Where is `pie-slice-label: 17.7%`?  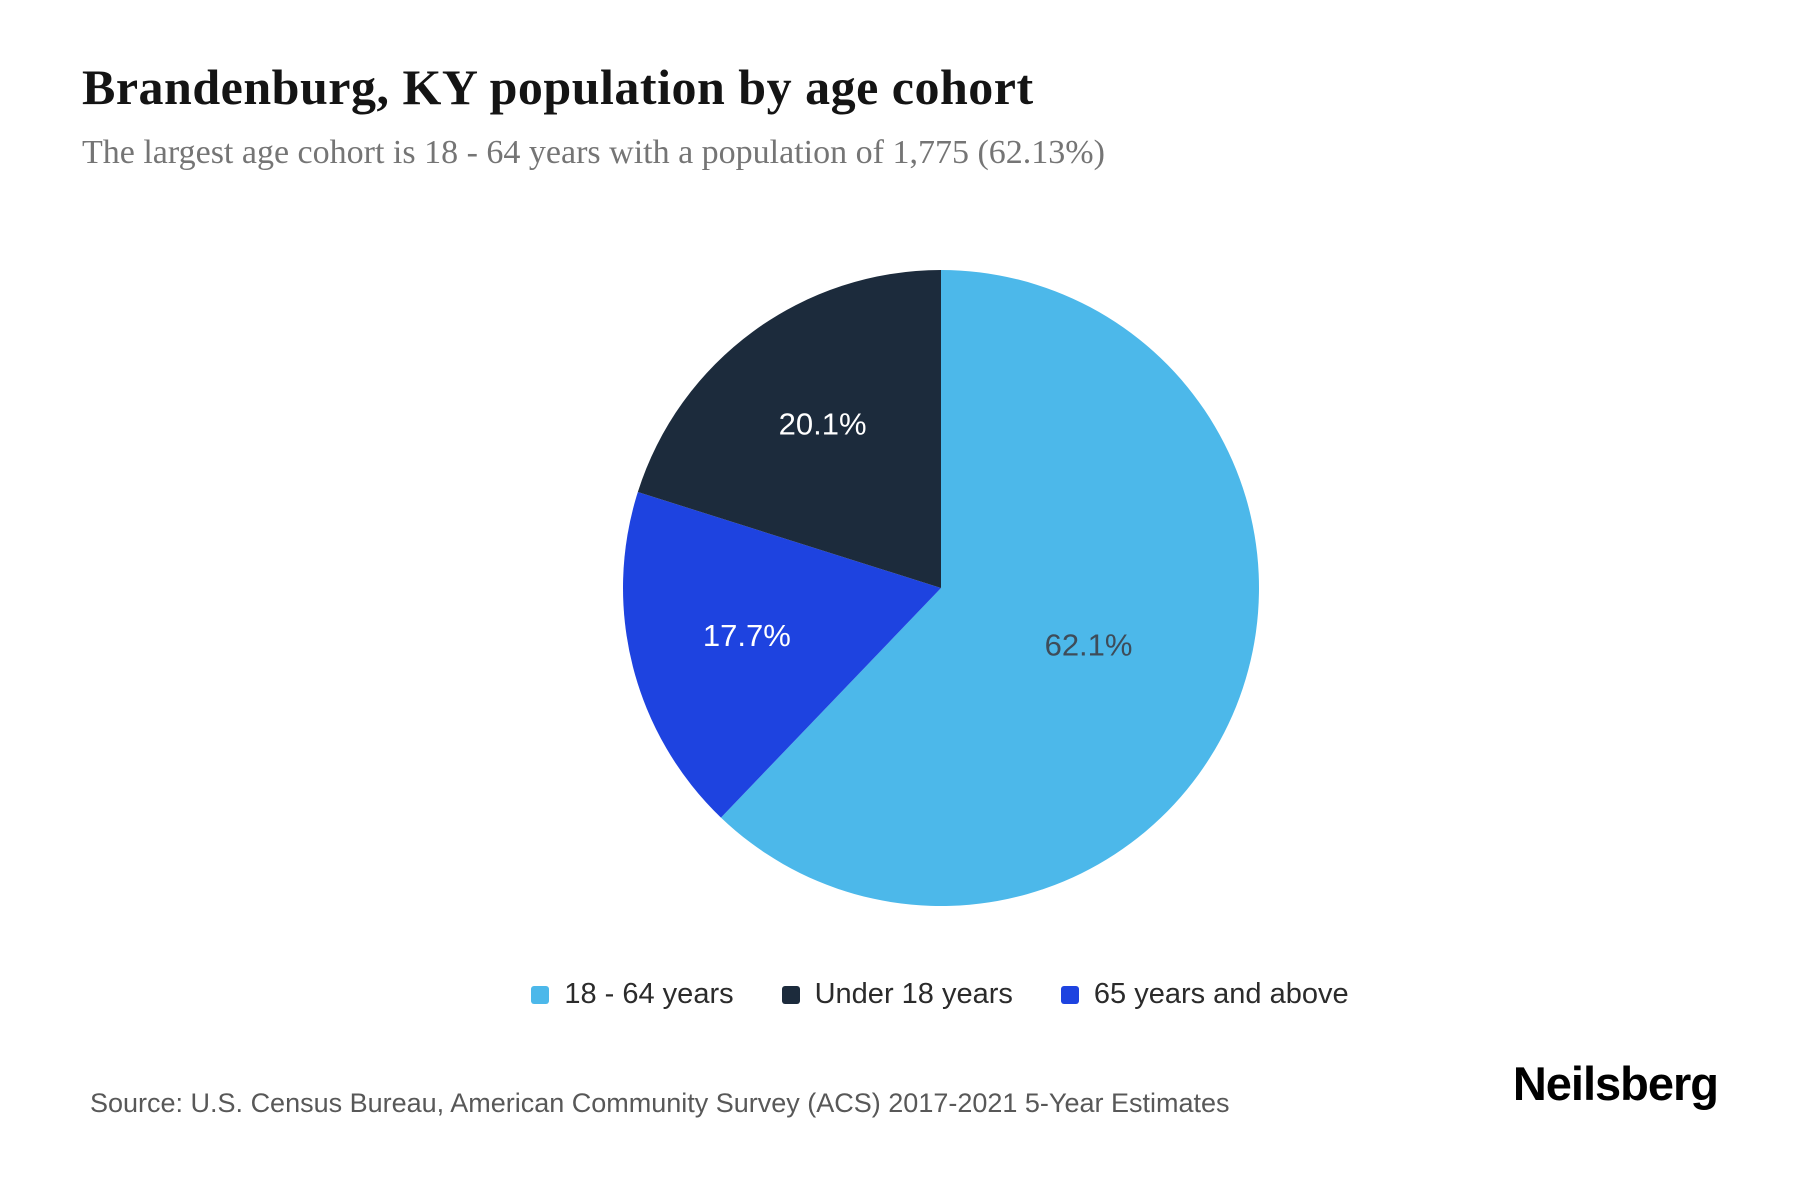 pie-slice-label: 17.7% is located at coordinates (747, 635).